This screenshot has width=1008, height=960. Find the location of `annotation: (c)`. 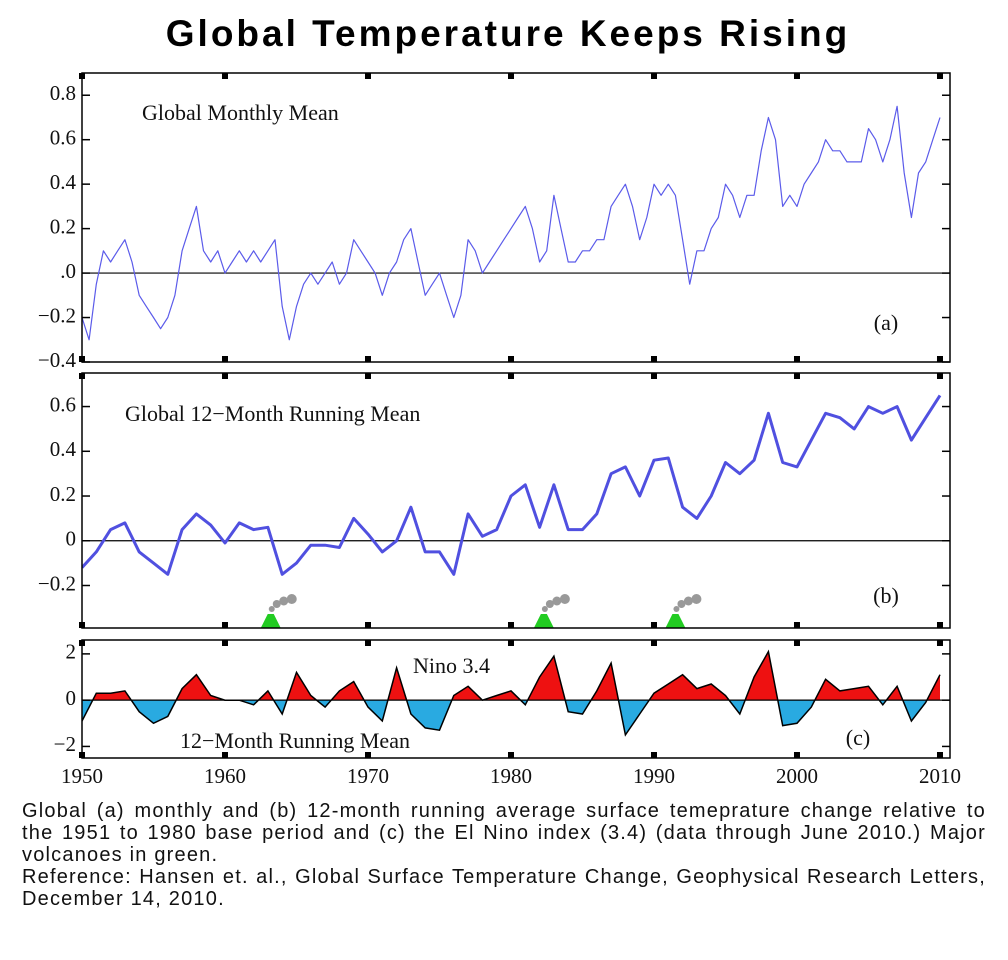

annotation: (c) is located at coordinates (858, 737).